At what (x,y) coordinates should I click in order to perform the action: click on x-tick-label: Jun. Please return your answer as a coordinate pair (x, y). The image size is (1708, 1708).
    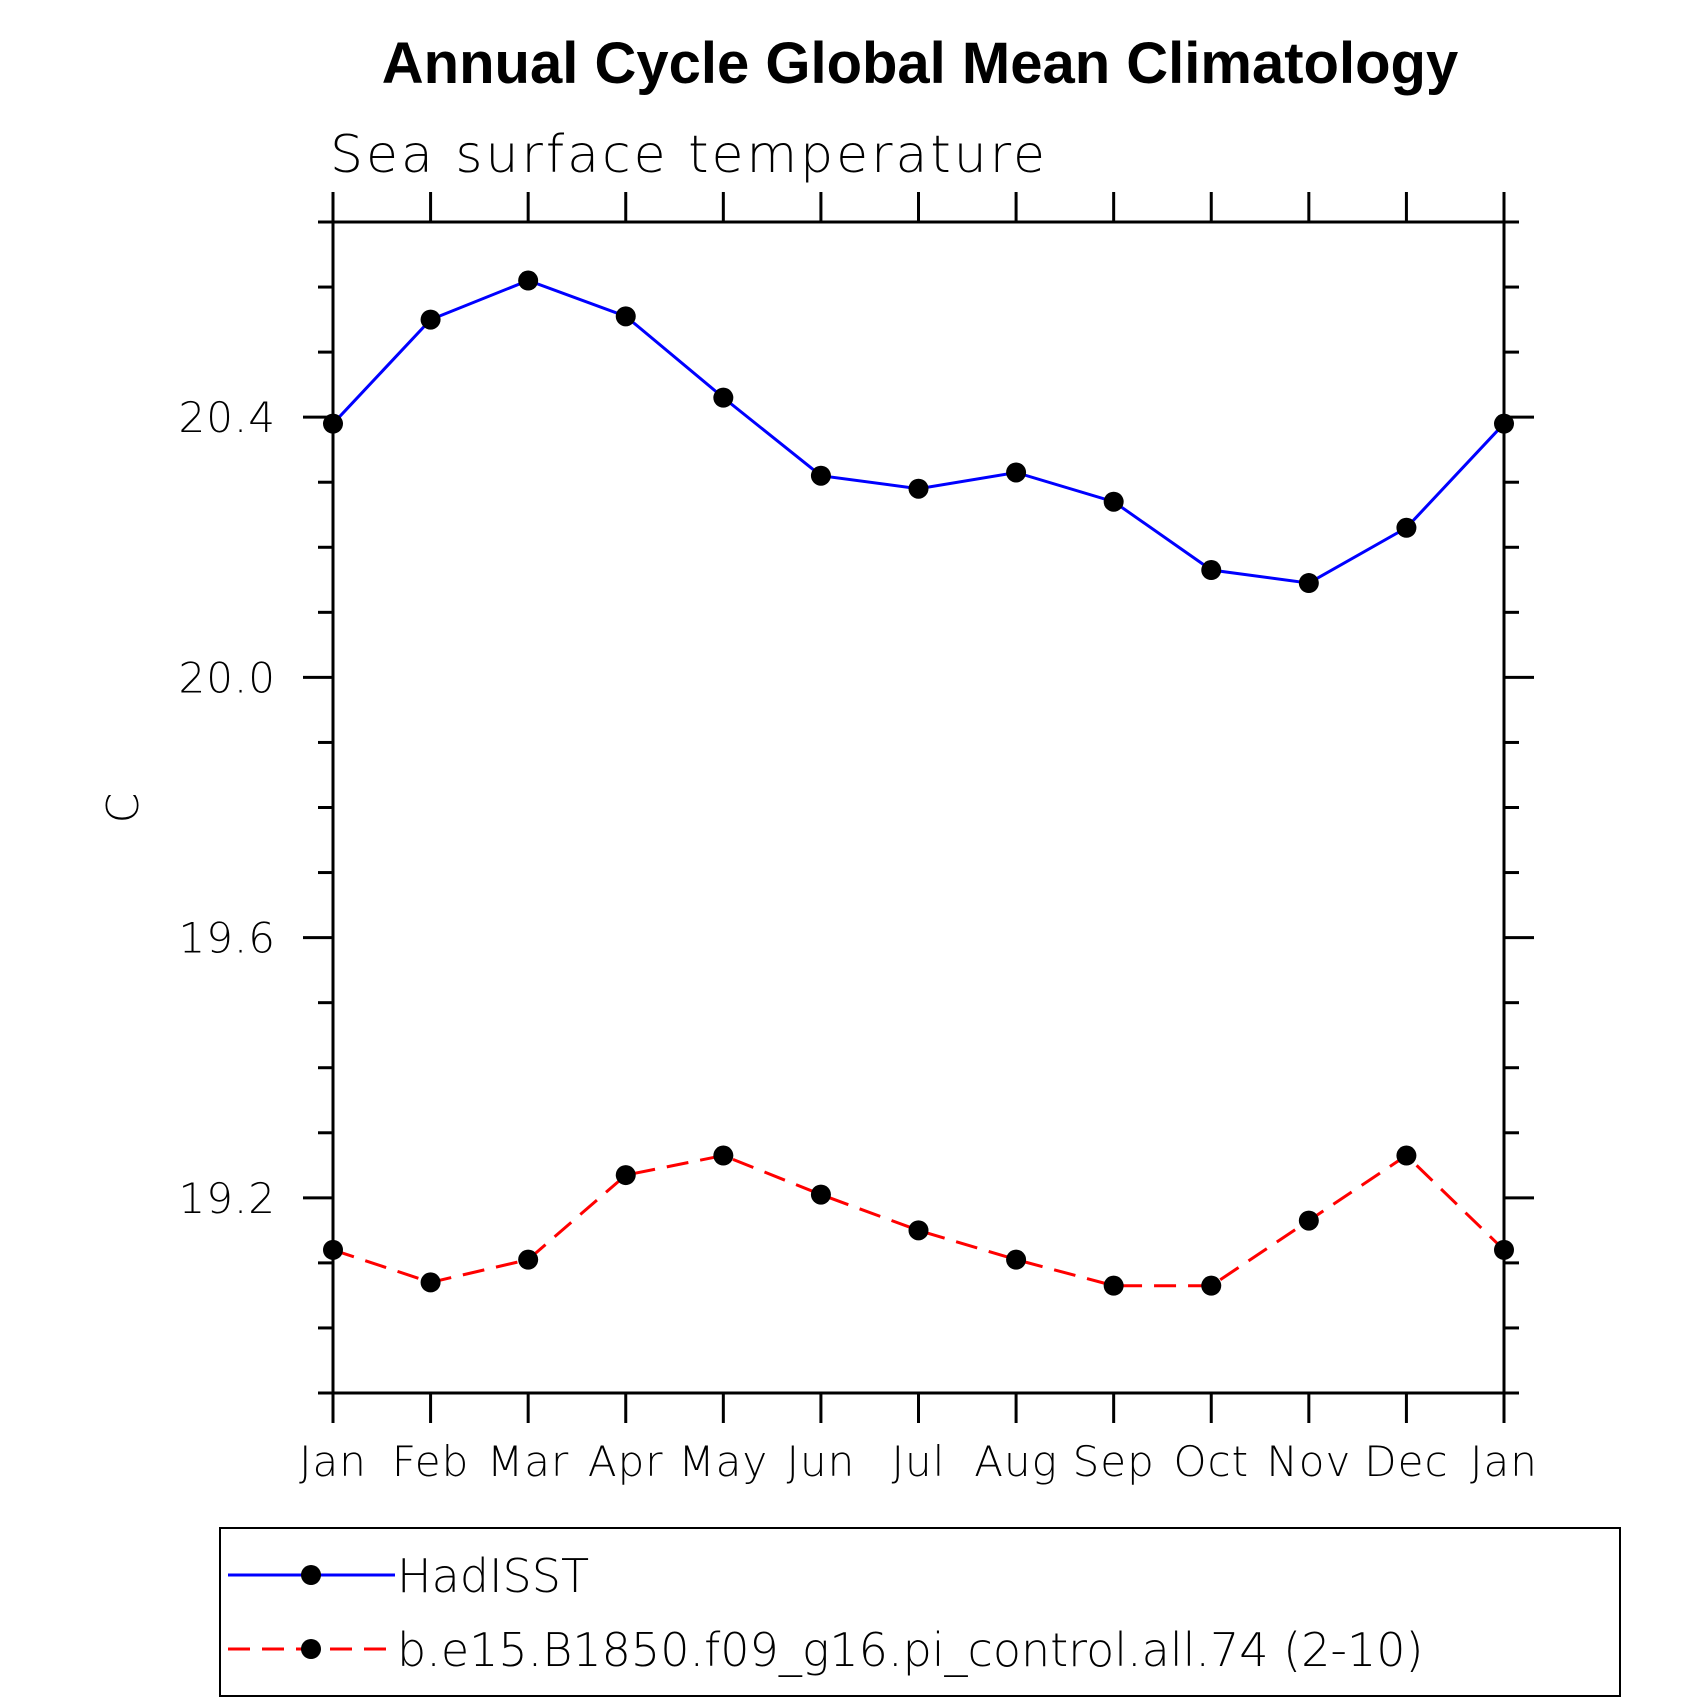
    Looking at the image, I should click on (821, 1461).